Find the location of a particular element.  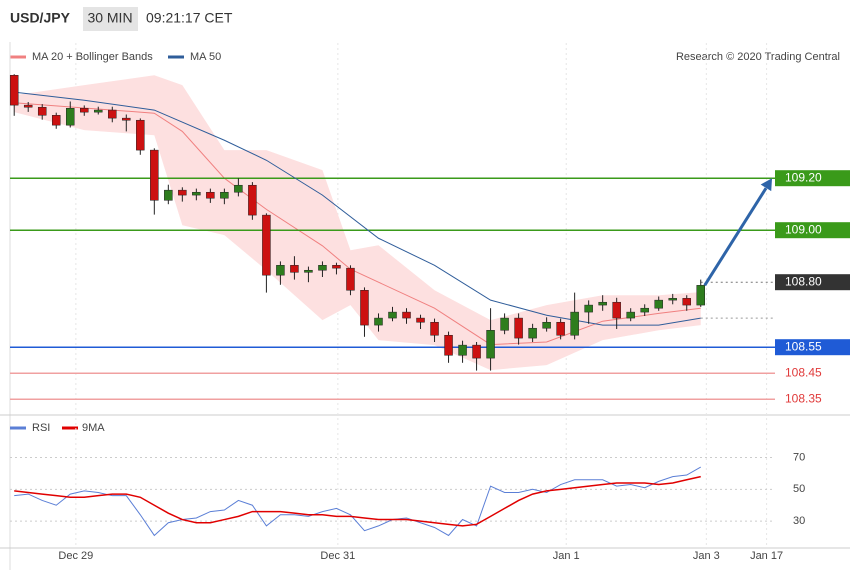

x-tick-label: Jan 1 is located at coordinates (566, 556).